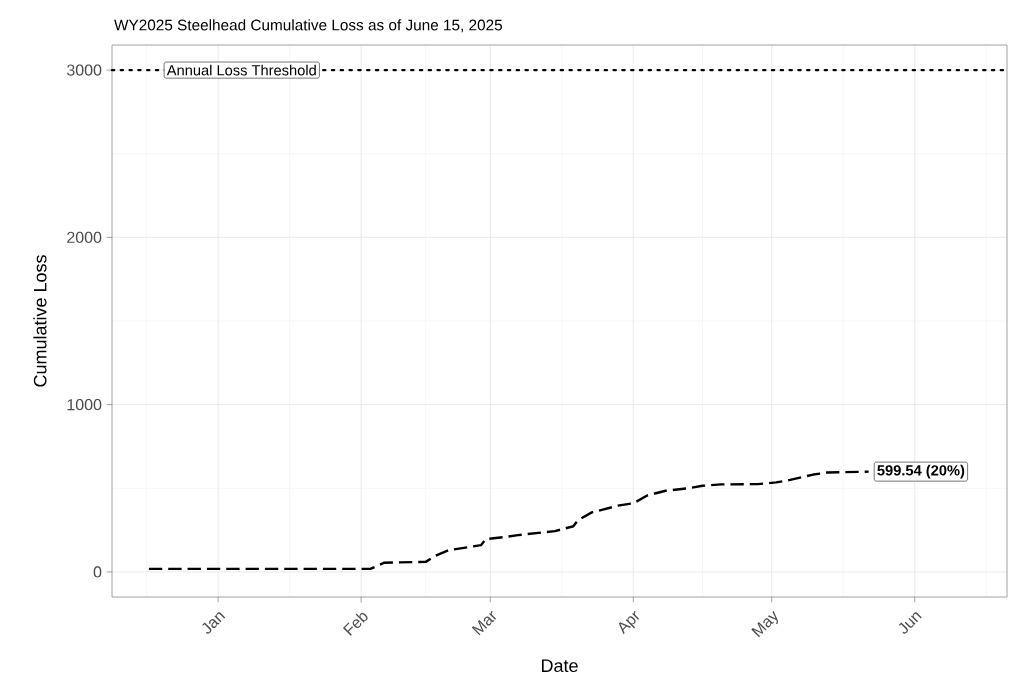 This screenshot has height=689, width=1009. I want to click on x-axis-title: Date, so click(559, 666).